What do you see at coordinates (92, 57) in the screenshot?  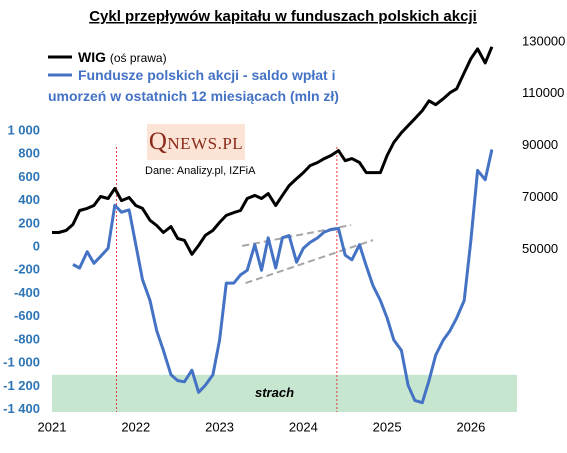 I see `legend-label: WIG` at bounding box center [92, 57].